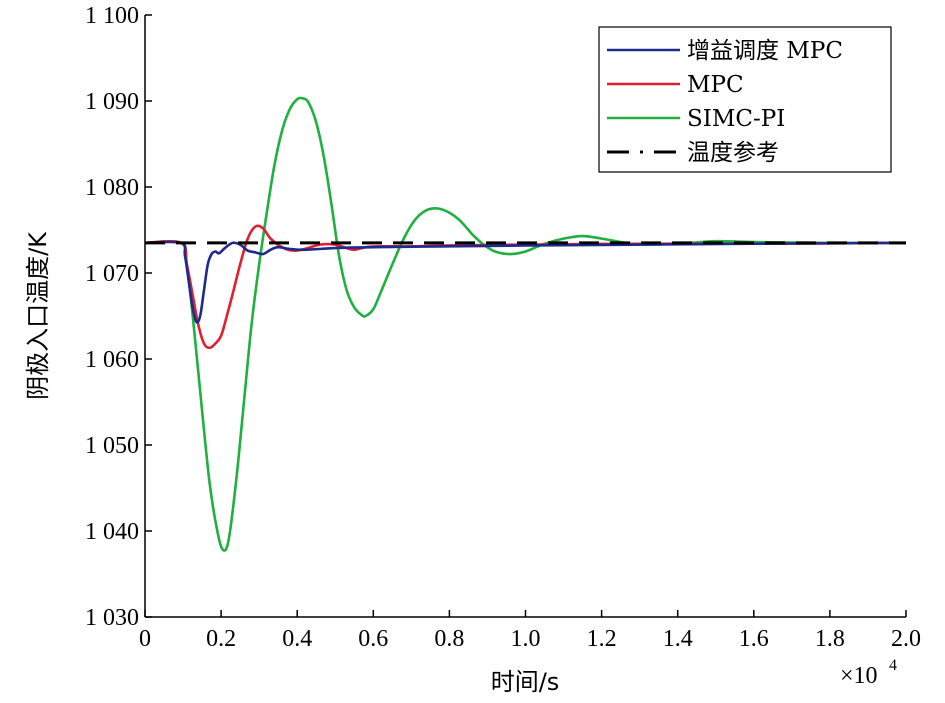  I want to click on y-tick-label: 1 030, so click(112, 618).